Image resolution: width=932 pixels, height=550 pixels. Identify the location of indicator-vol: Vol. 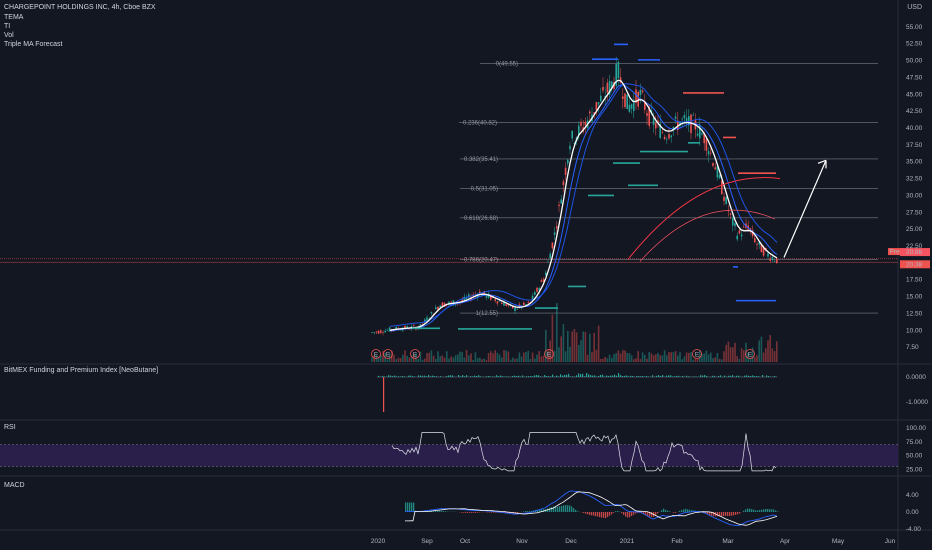
(9, 35).